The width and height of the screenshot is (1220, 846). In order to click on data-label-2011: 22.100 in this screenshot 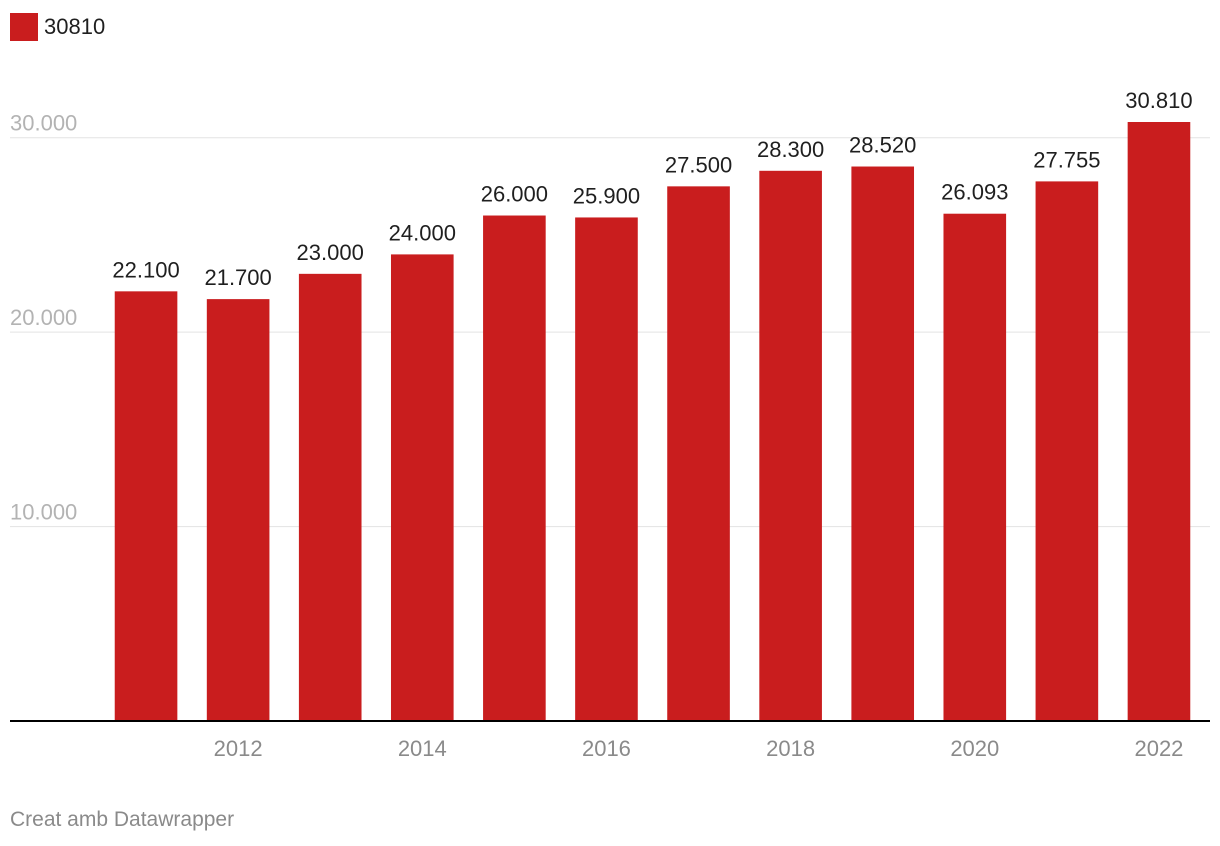, I will do `click(145, 269)`.